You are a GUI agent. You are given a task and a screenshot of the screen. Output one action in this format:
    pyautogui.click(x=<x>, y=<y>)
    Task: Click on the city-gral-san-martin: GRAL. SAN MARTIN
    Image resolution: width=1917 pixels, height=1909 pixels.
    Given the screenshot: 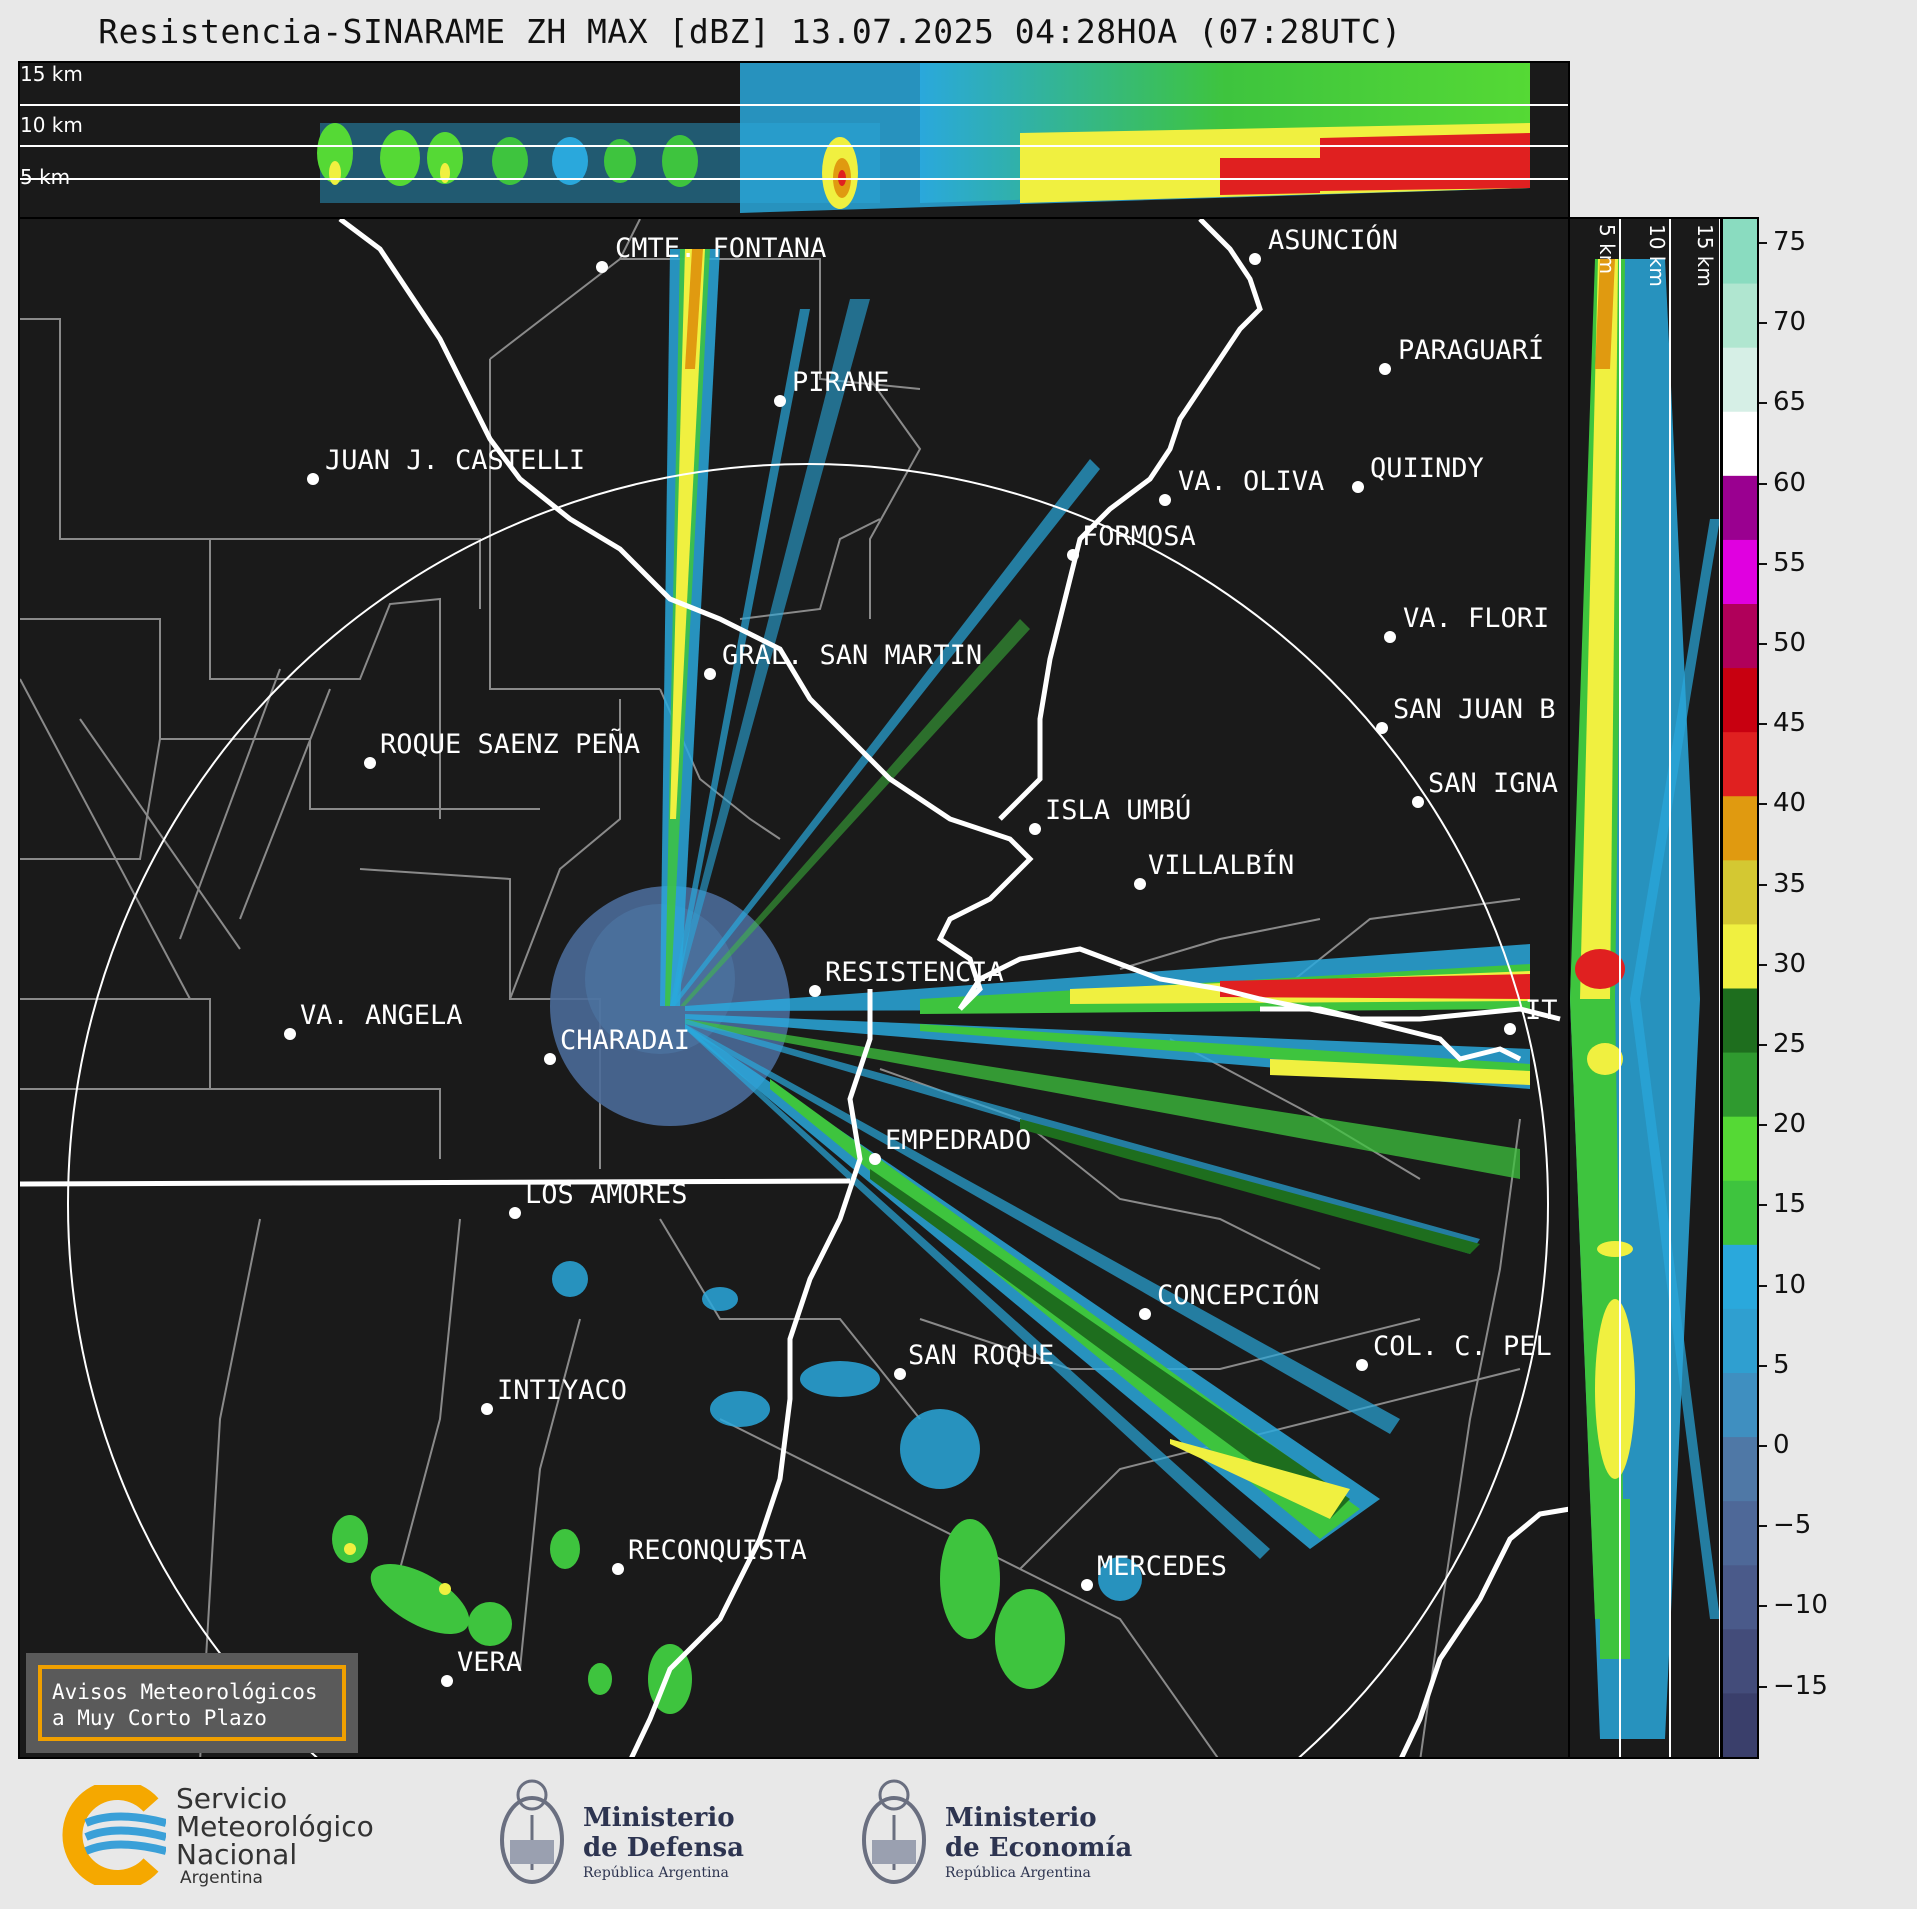 What is the action you would take?
    pyautogui.click(x=843, y=660)
    